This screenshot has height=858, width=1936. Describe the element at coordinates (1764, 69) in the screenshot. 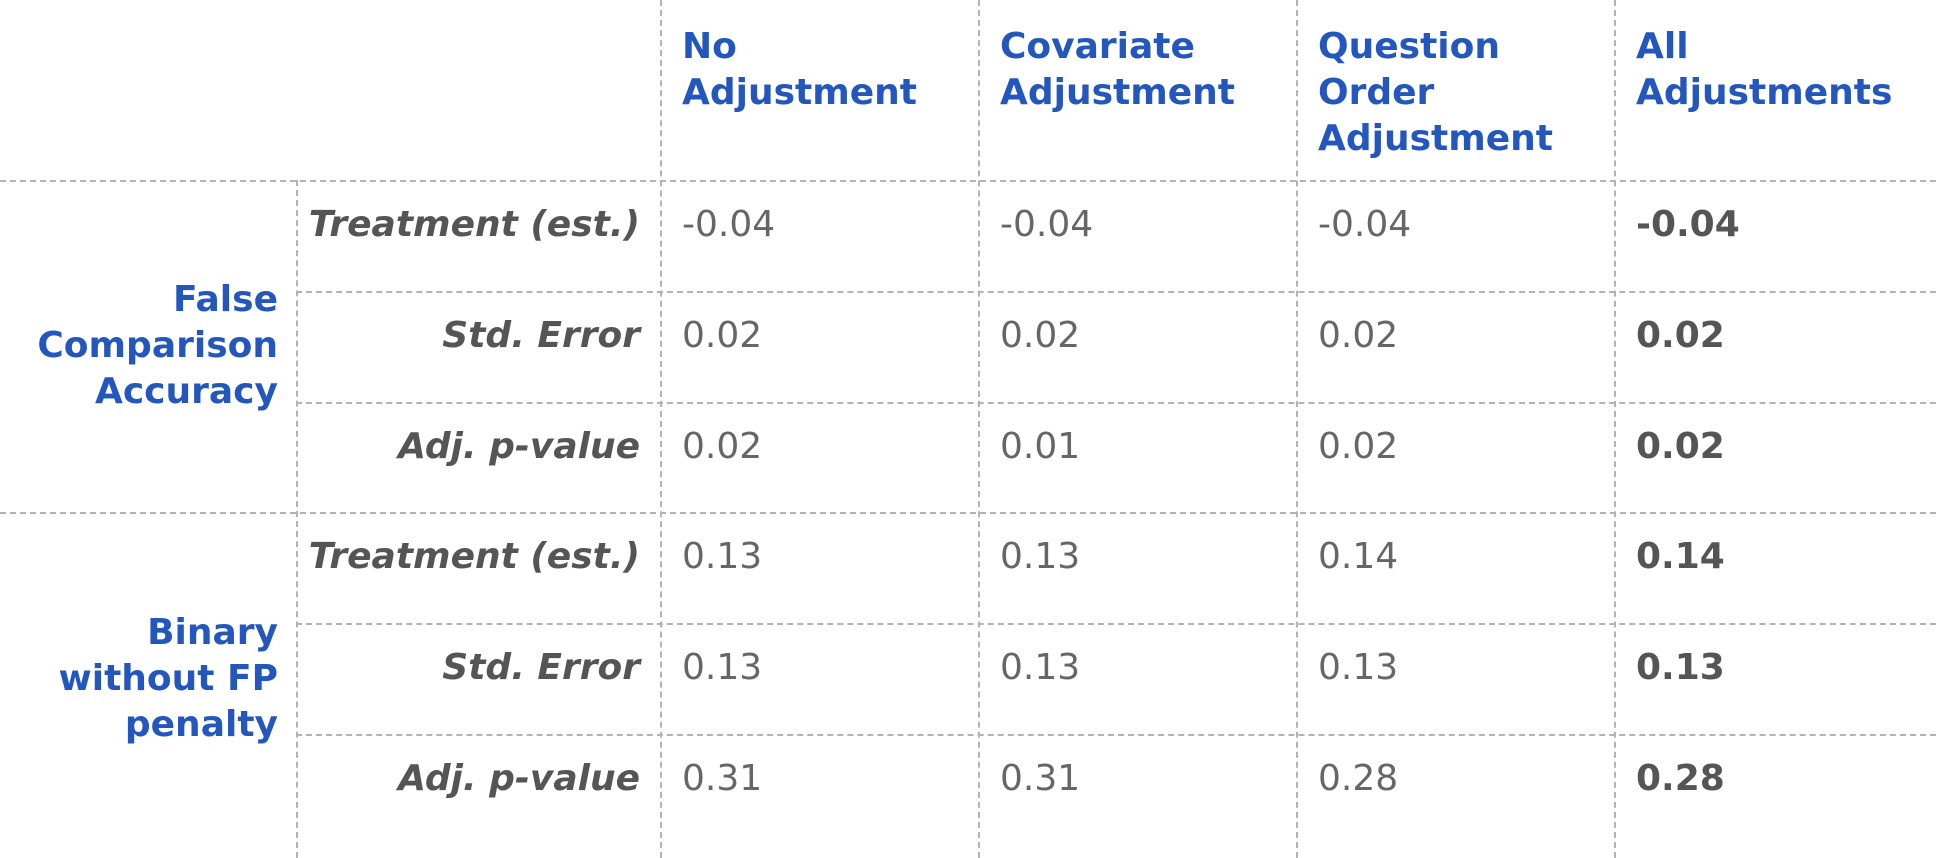

I see `column-header-all-adjustments: All Adjustments` at that location.